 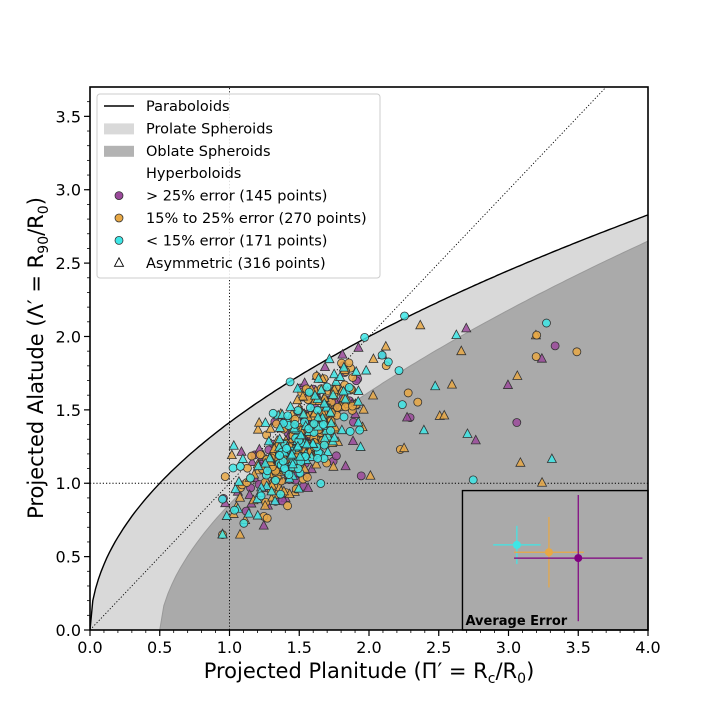 I want to click on mid-error-marker, so click(x=548, y=552).